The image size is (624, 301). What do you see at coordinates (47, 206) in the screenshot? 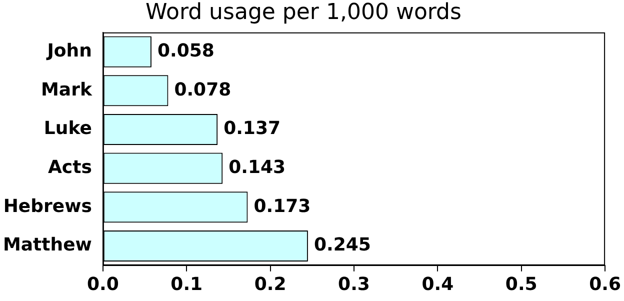
I see `y-tick-label: Hebrews` at bounding box center [47, 206].